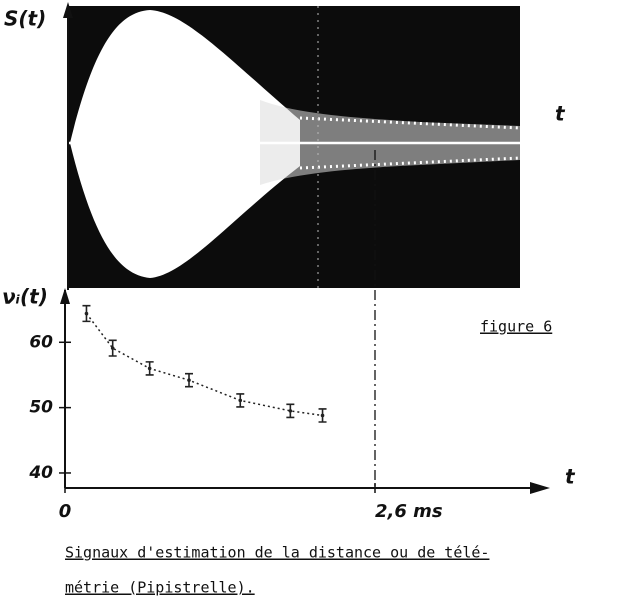  I want to click on x-axis-label: t, so click(570, 477).